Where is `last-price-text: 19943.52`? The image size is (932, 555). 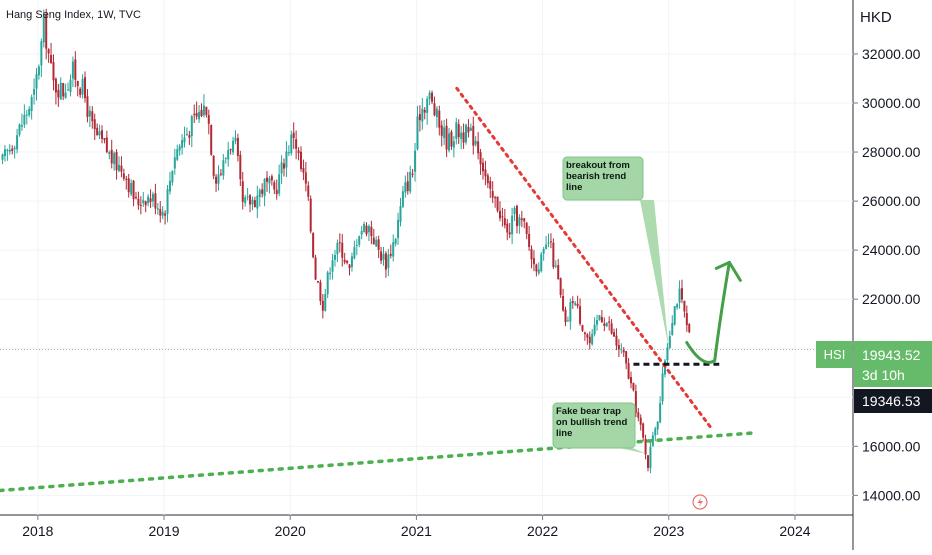
last-price-text: 19943.52 is located at coordinates (891, 355).